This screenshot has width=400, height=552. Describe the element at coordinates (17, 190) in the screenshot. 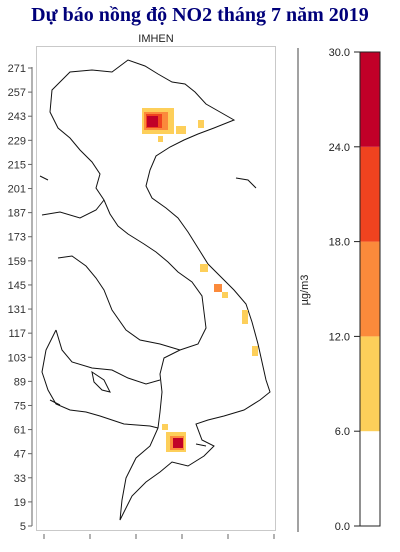

I see `y-tick-label: 201` at that location.